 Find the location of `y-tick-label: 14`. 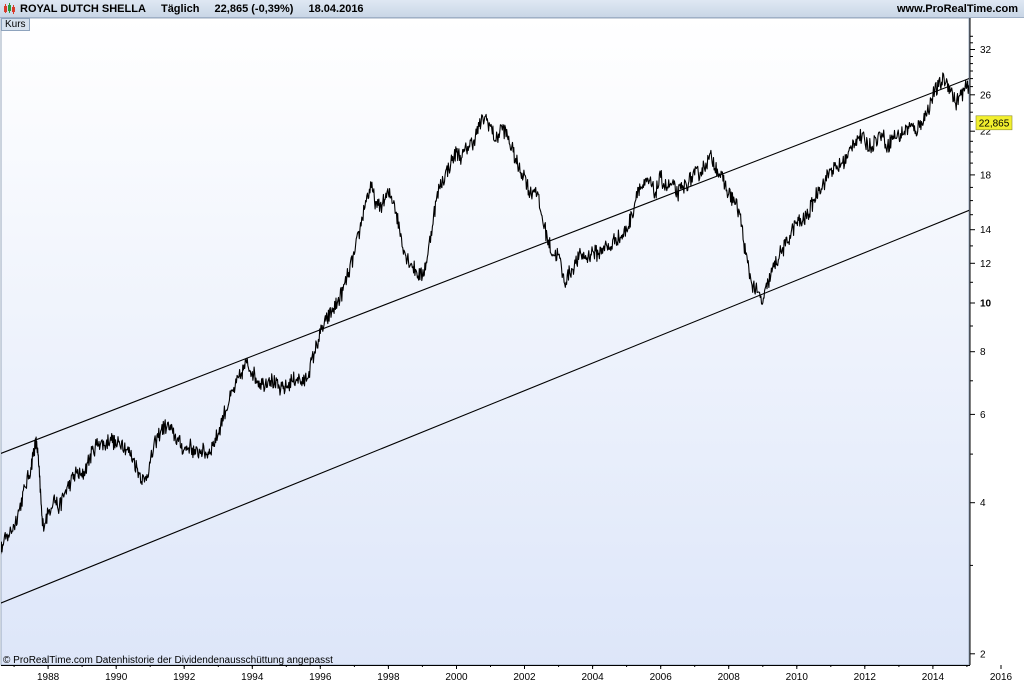

y-tick-label: 14 is located at coordinates (986, 230).